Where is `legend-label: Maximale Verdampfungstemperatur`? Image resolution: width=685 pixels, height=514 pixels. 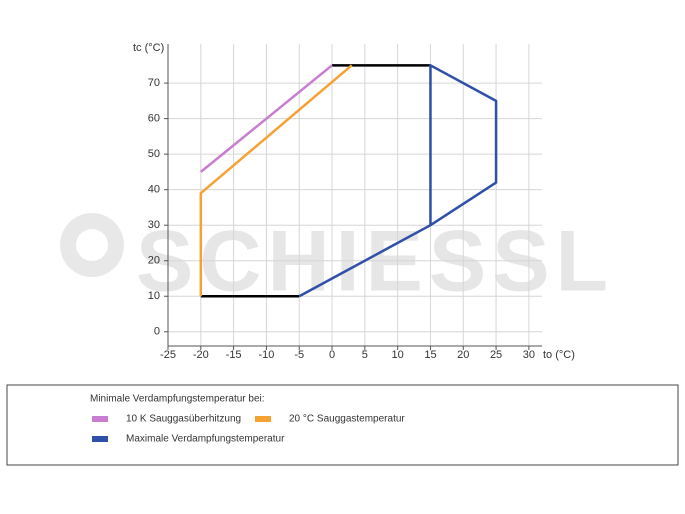 legend-label: Maximale Verdampfungstemperatur is located at coordinates (205, 439).